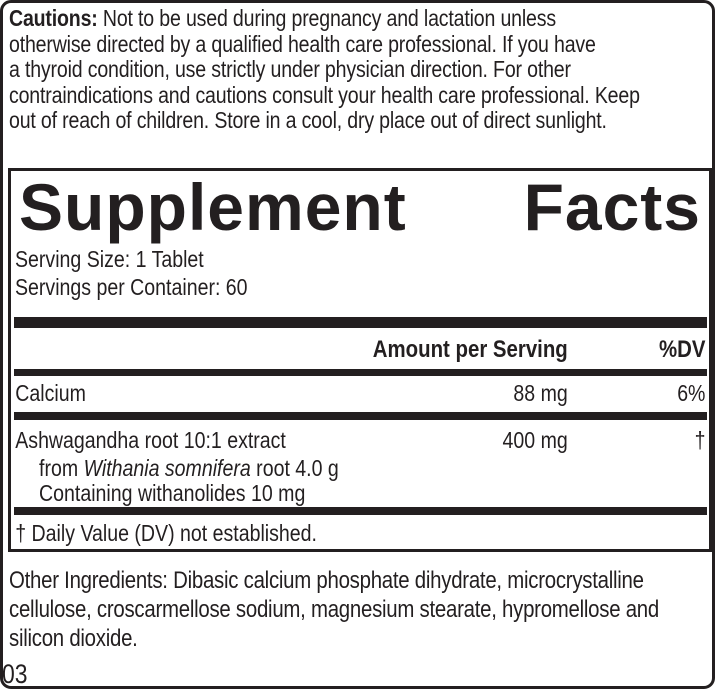 The width and height of the screenshot is (720, 697). What do you see at coordinates (150, 440) in the screenshot?
I see `nutrient-name: Ashwagandha root 10:1 extract` at bounding box center [150, 440].